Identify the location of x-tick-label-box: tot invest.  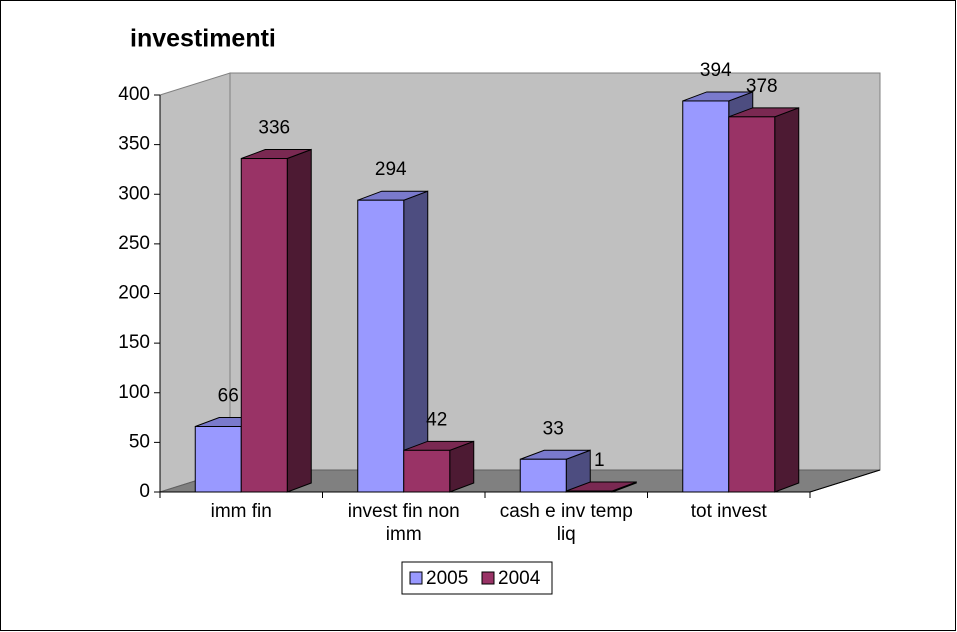
(728, 511).